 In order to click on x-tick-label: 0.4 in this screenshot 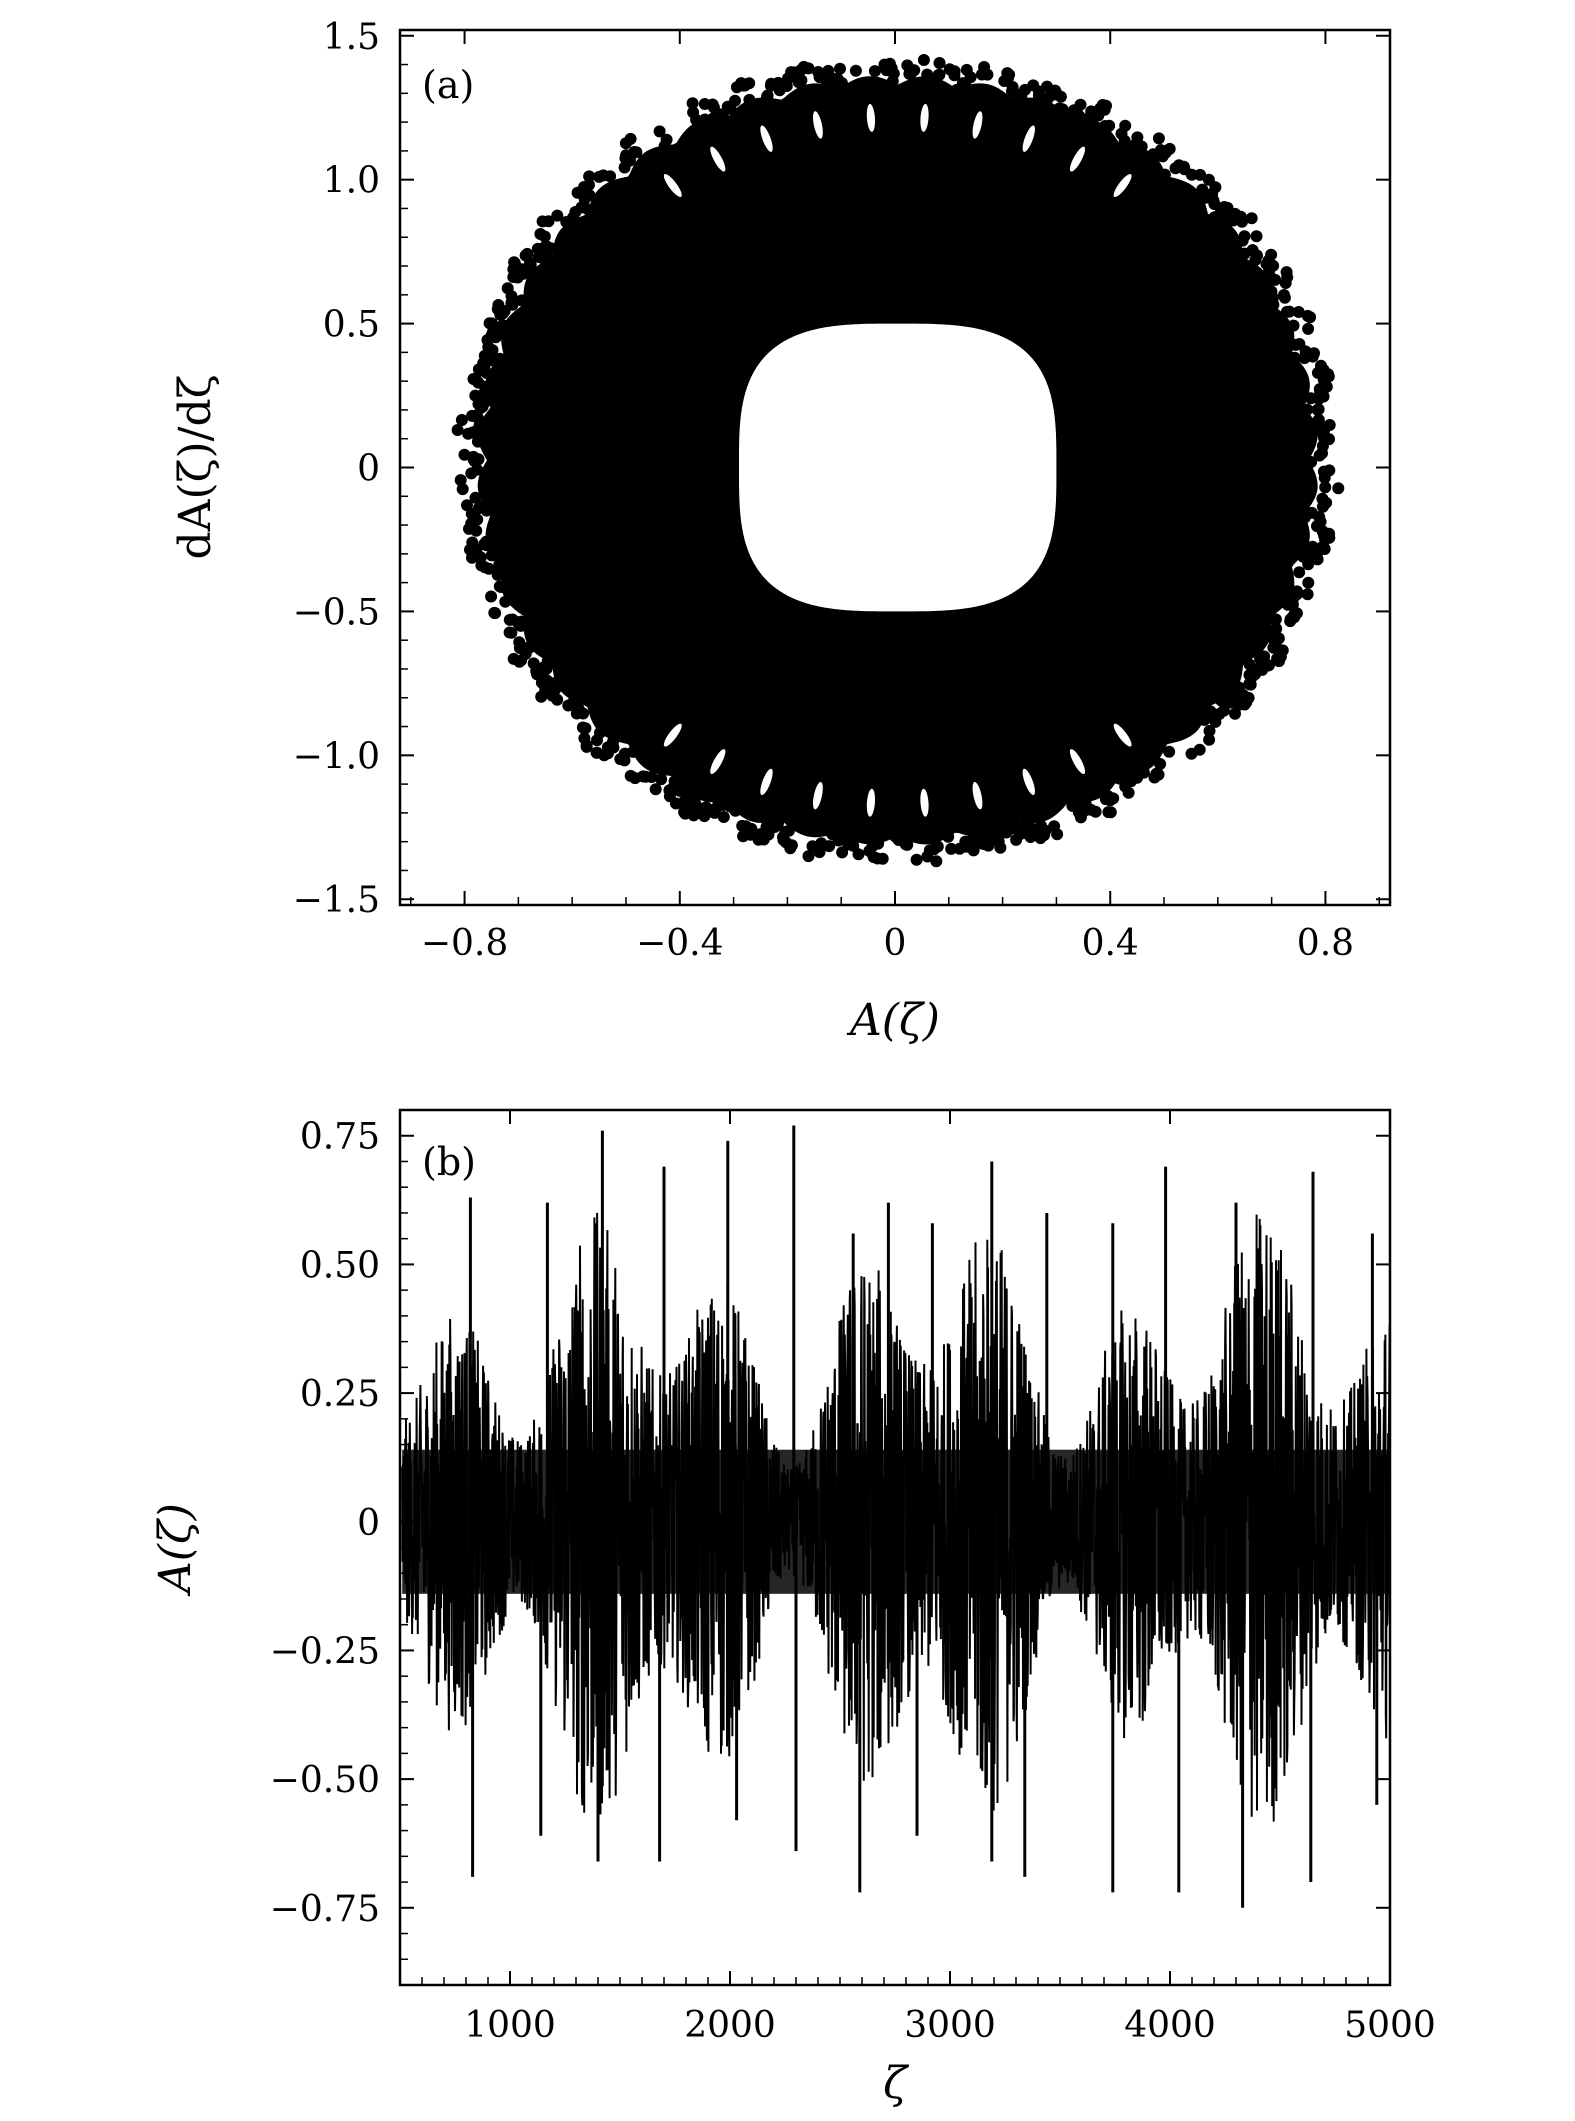, I will do `click(1110, 943)`.